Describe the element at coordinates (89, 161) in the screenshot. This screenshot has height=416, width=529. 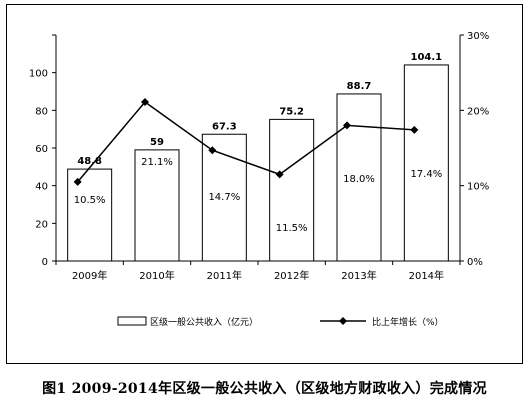
I see `bar-value-label: 48.8` at that location.